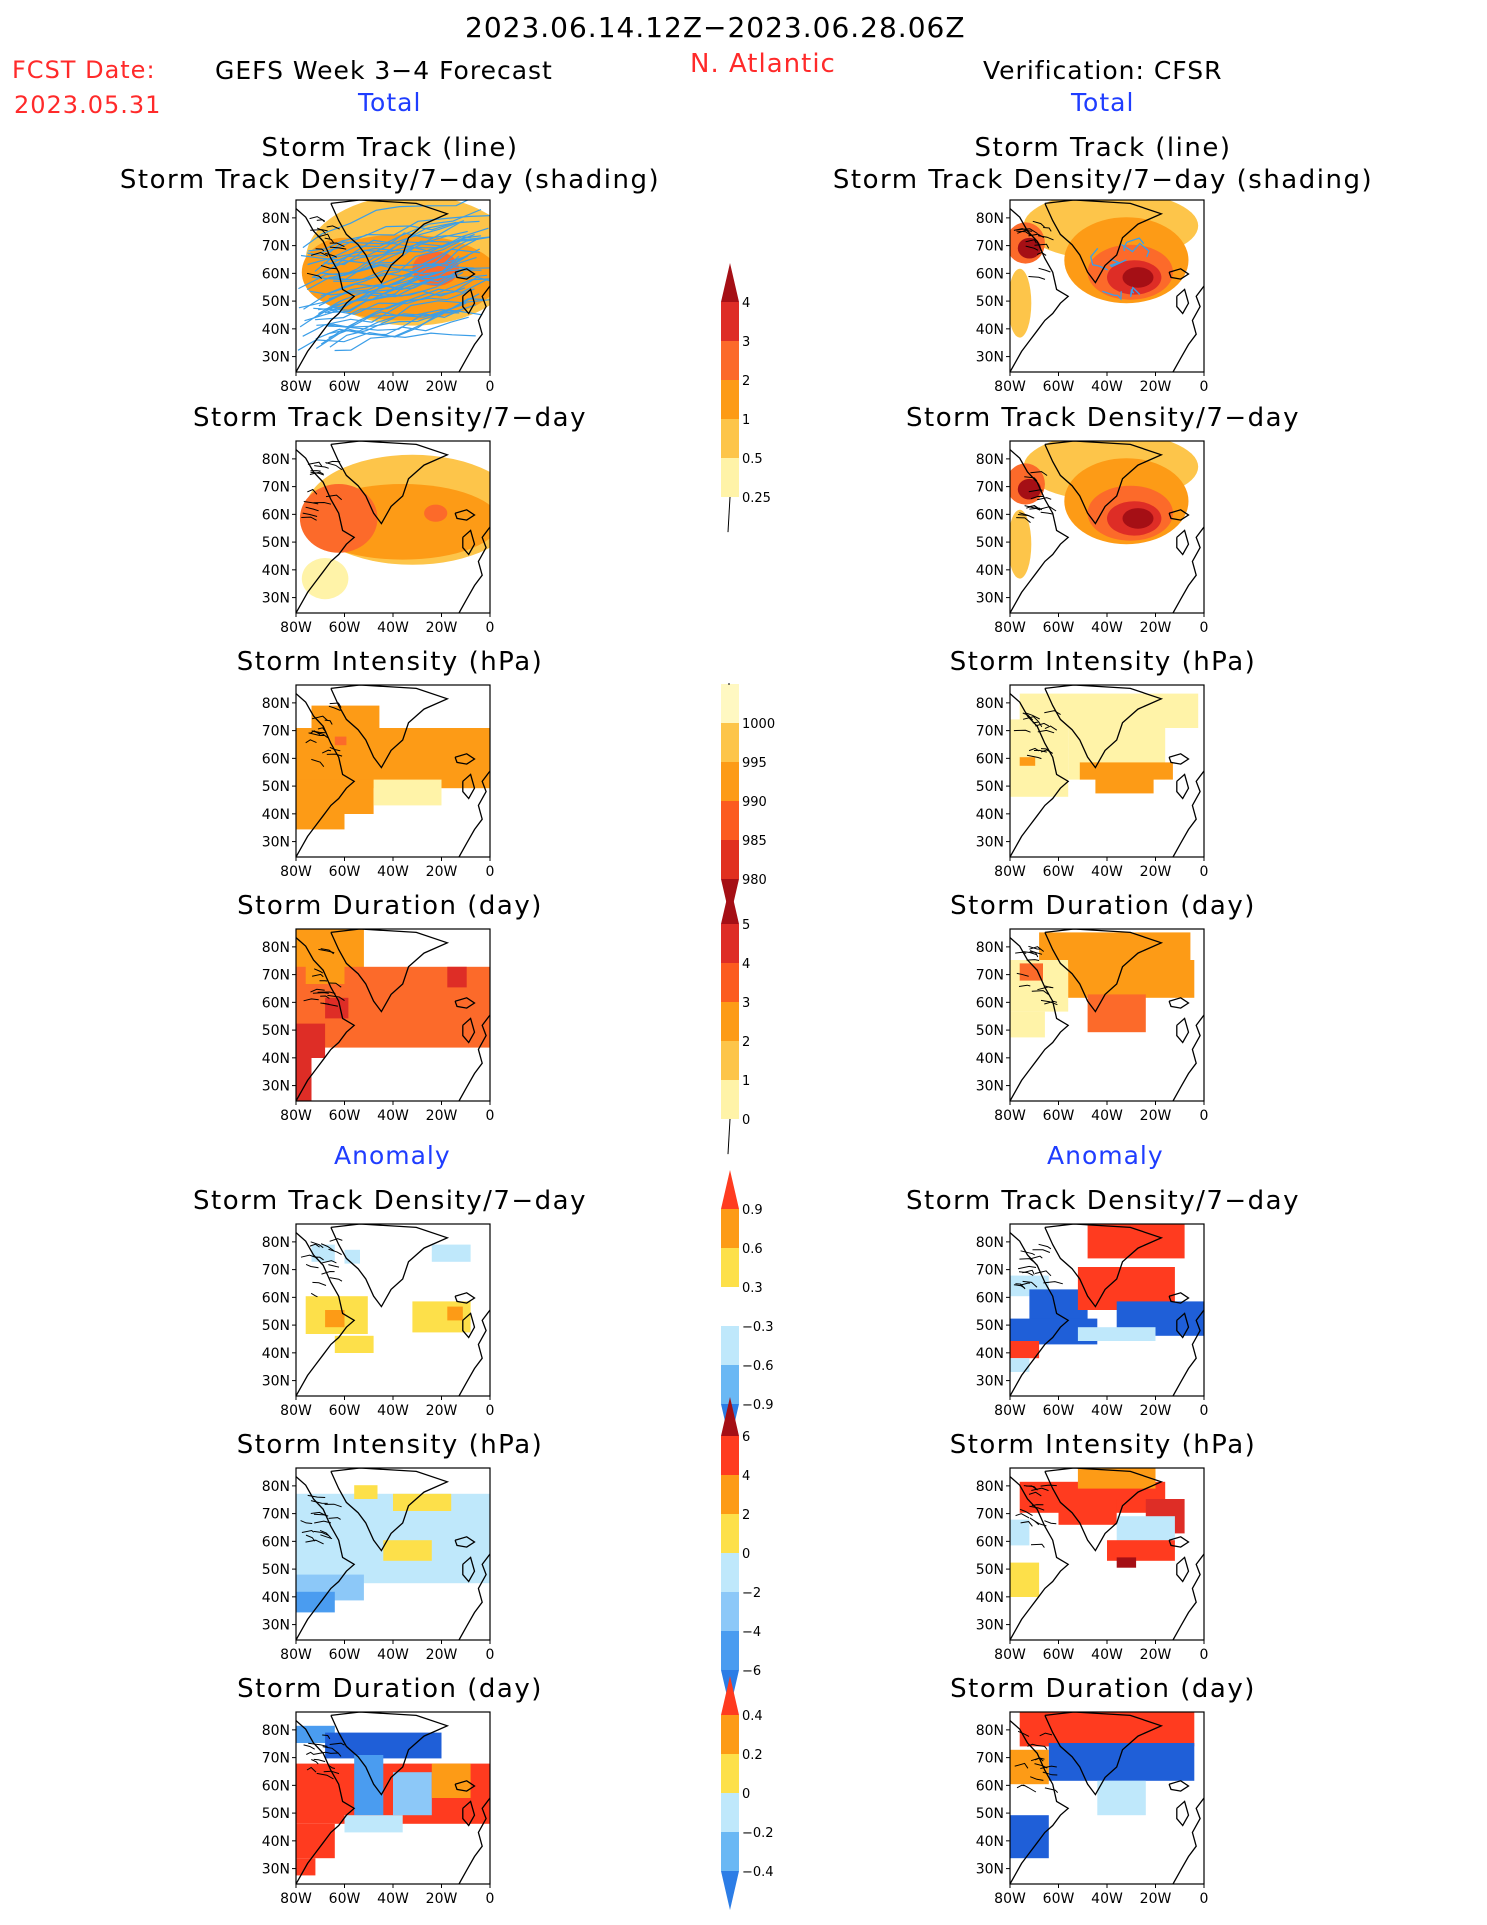 The width and height of the screenshot is (1487, 1925). What do you see at coordinates (751, 1593) in the screenshot?
I see `colorbar-label: −2` at bounding box center [751, 1593].